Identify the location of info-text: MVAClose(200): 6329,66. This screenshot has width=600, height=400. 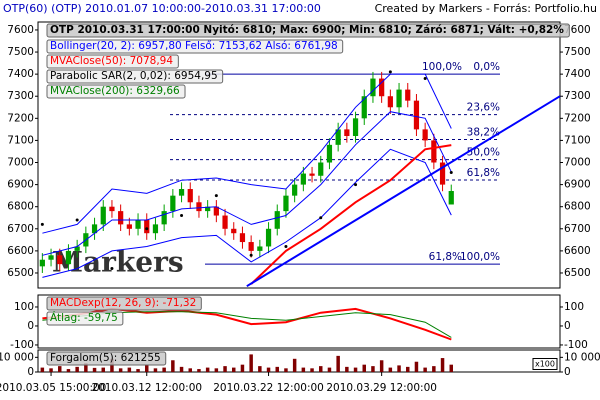
(115, 91).